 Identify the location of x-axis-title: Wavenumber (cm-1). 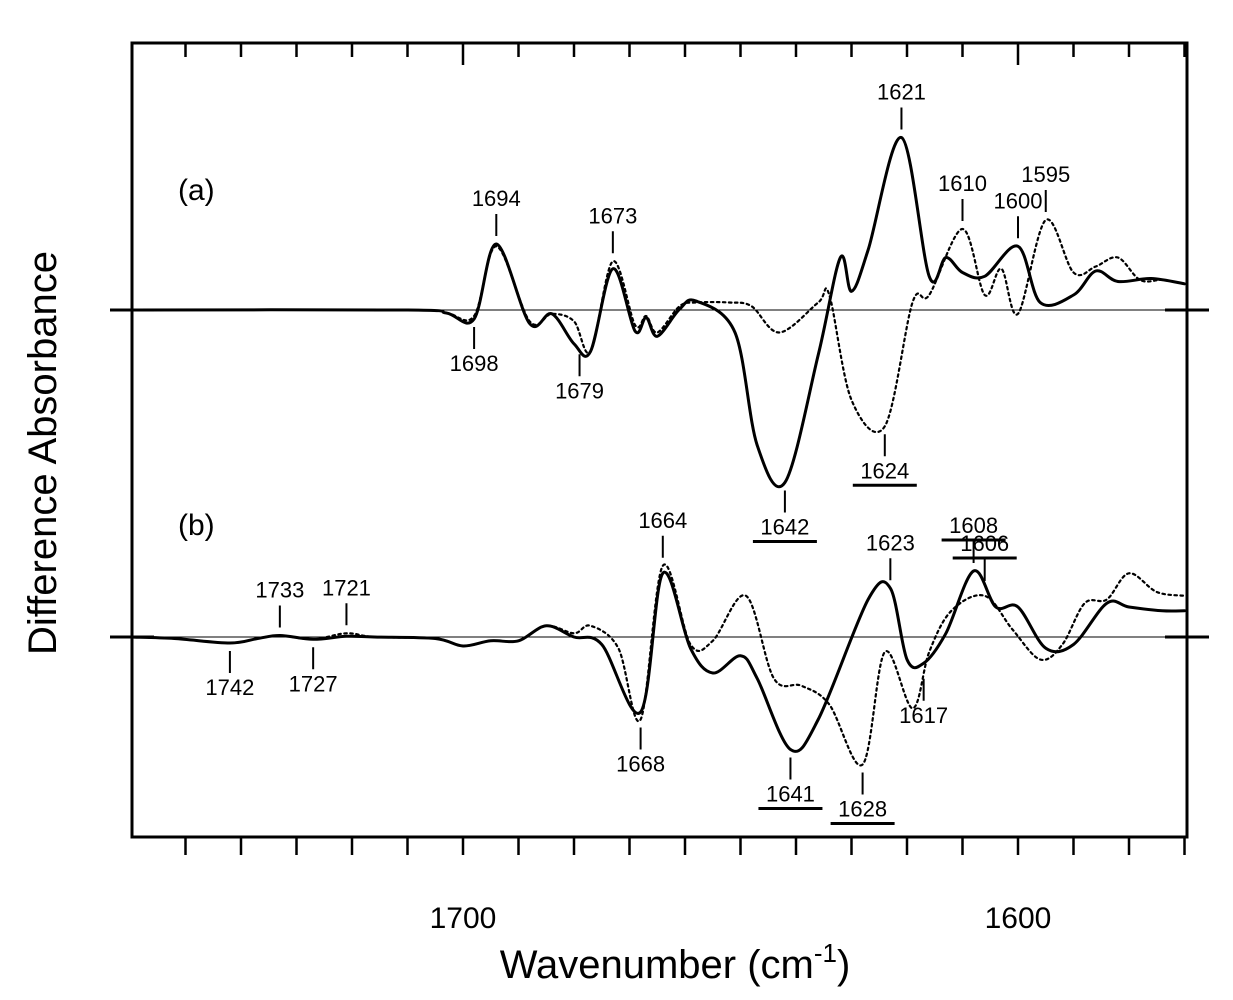
(675, 962).